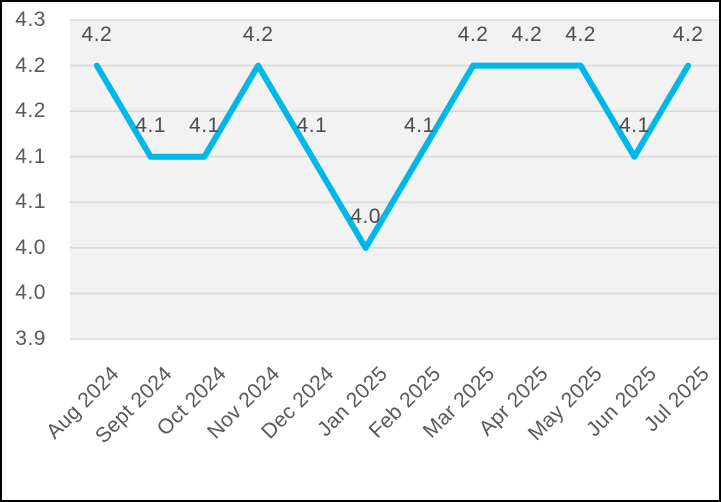  Describe the element at coordinates (30, 19) in the screenshot. I see `y-axis-tick-label: 4.3` at that location.